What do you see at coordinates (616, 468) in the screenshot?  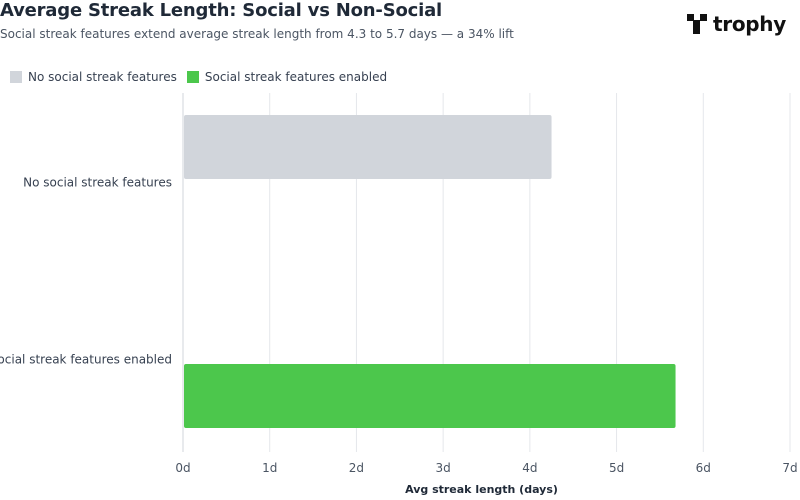 I see `x-tick-label: 5d` at bounding box center [616, 468].